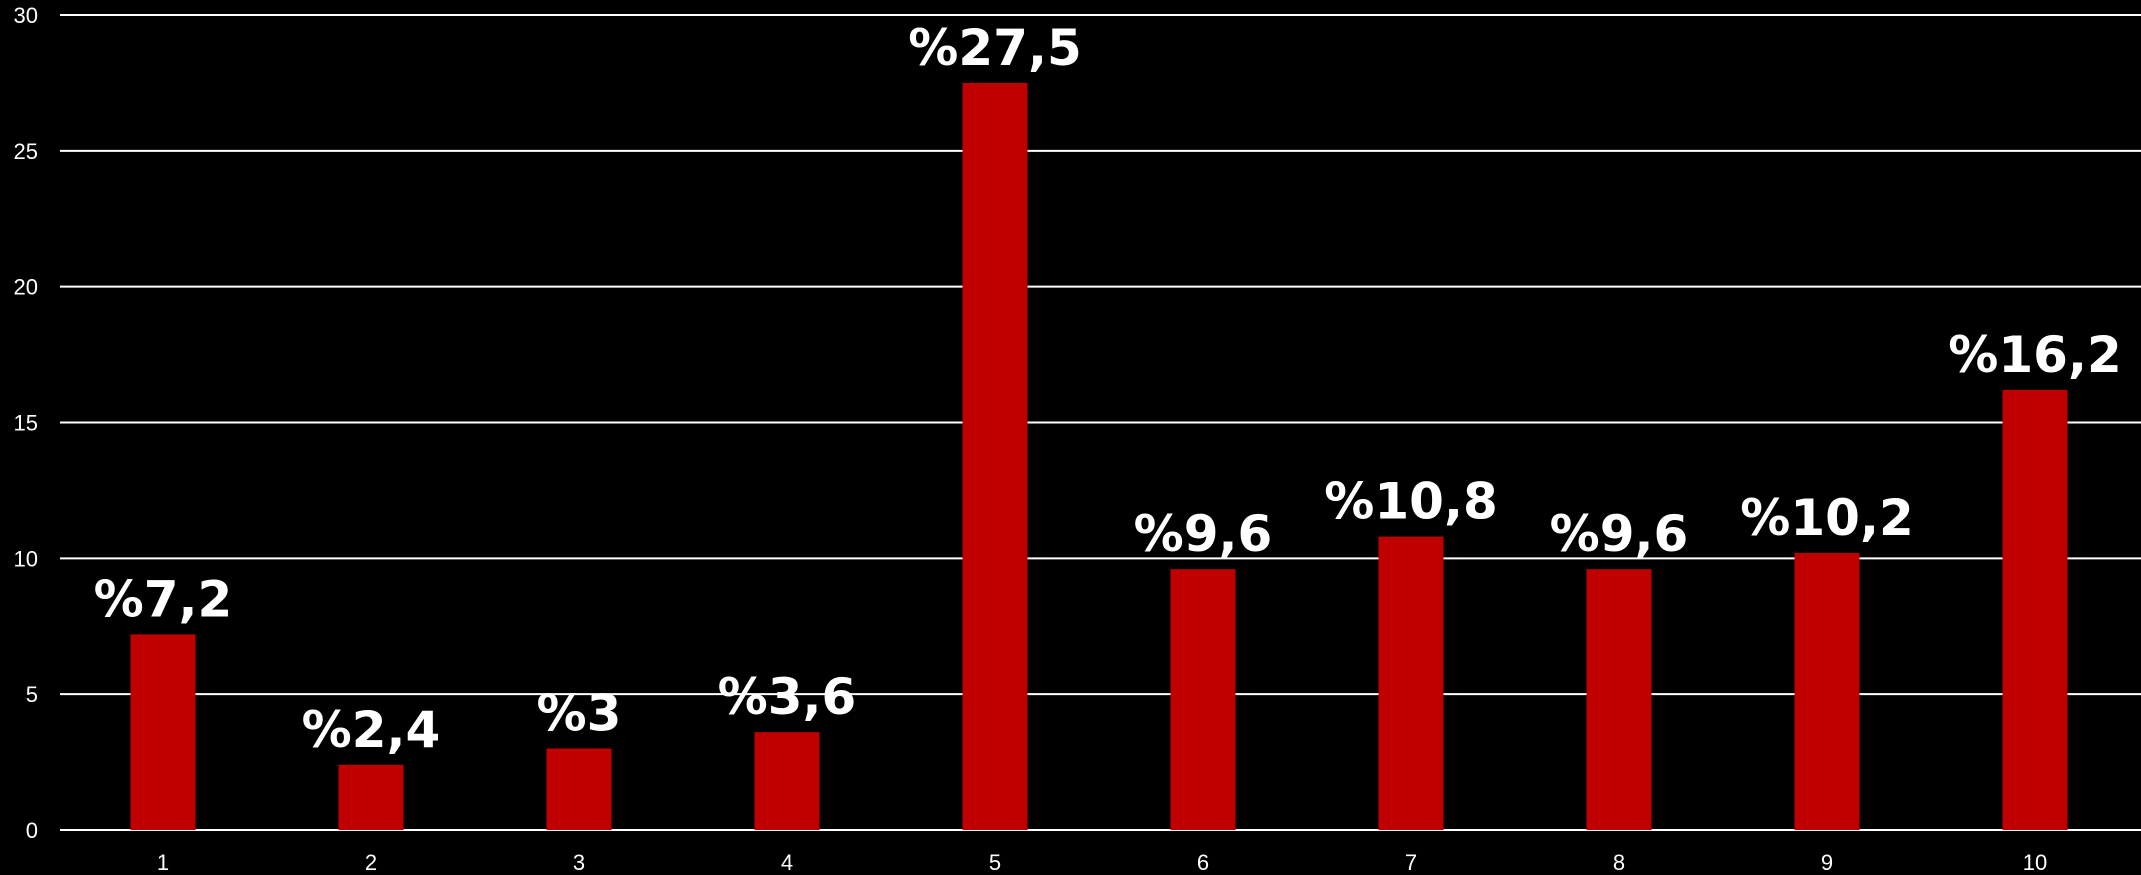 The image size is (2141, 875). Describe the element at coordinates (995, 862) in the screenshot. I see `x-tick-label: 5` at that location.